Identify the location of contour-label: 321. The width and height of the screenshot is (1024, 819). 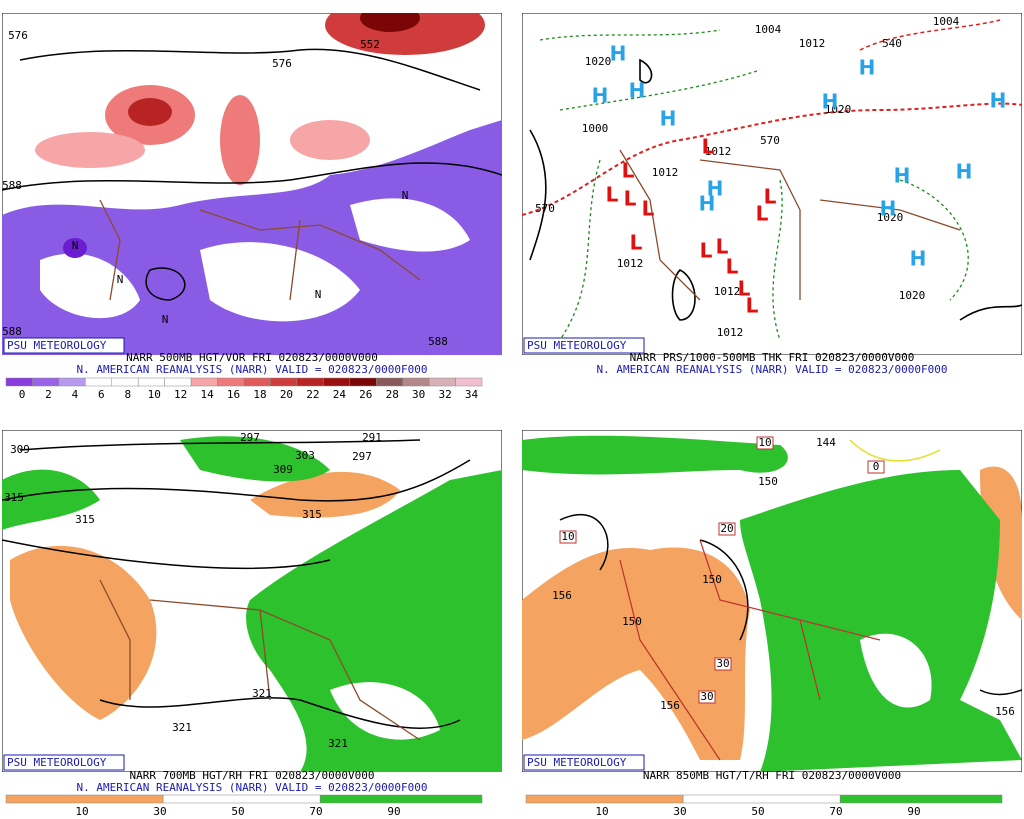
(262, 693).